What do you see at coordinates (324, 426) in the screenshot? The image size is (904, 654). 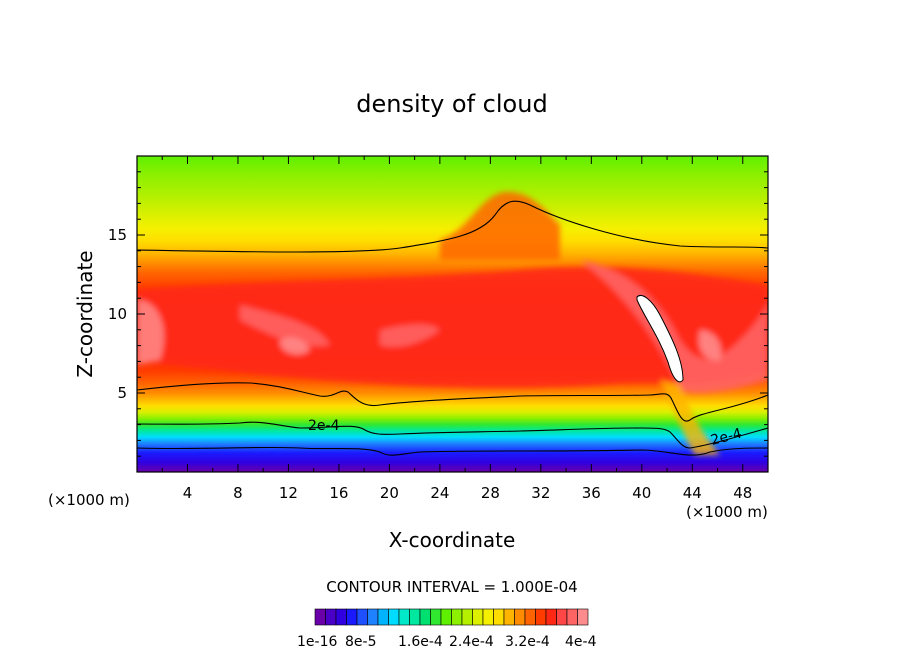 I see `contour-label-left: 2e-4` at bounding box center [324, 426].